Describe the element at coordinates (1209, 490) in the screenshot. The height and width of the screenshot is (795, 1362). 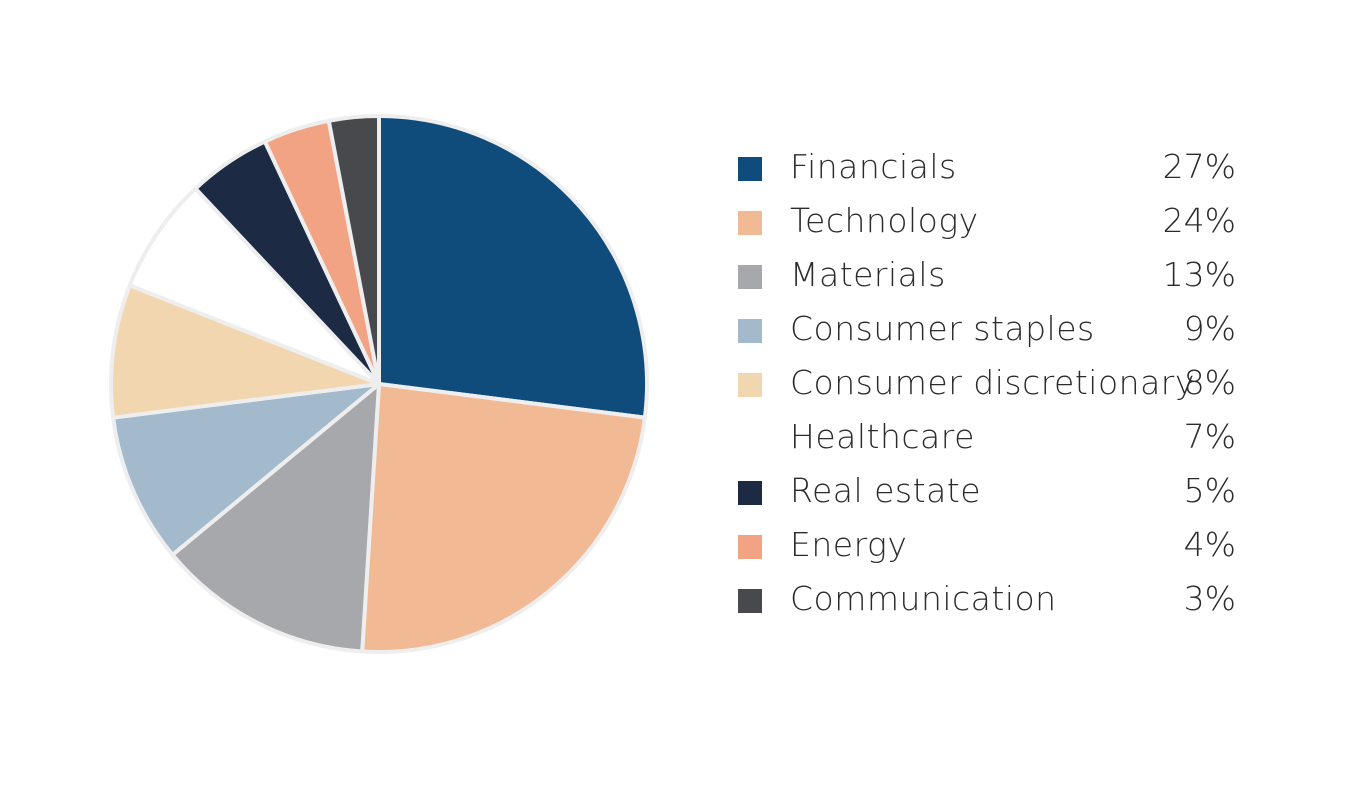
I see `legend-value: 5%` at that location.